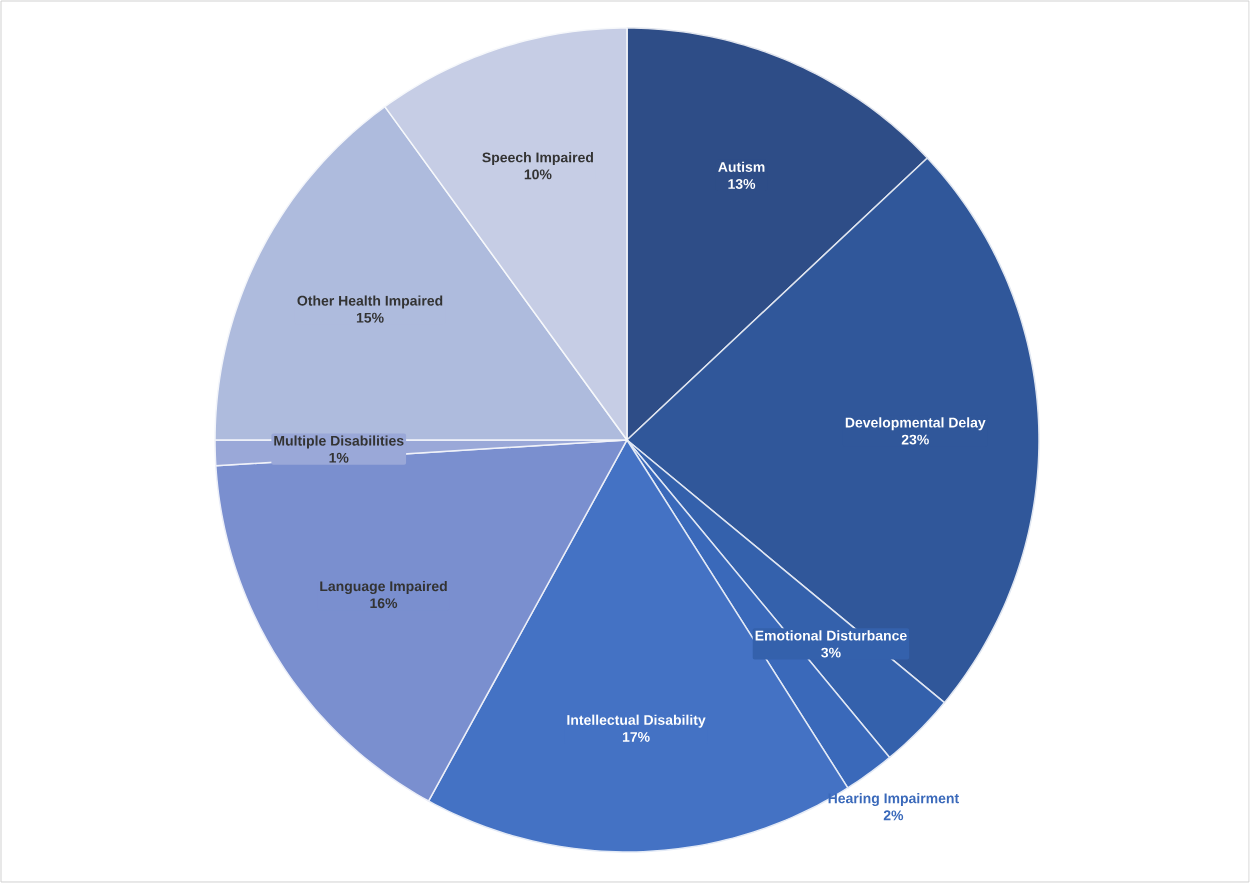 The width and height of the screenshot is (1250, 883). I want to click on data-label: 3%, so click(831, 652).